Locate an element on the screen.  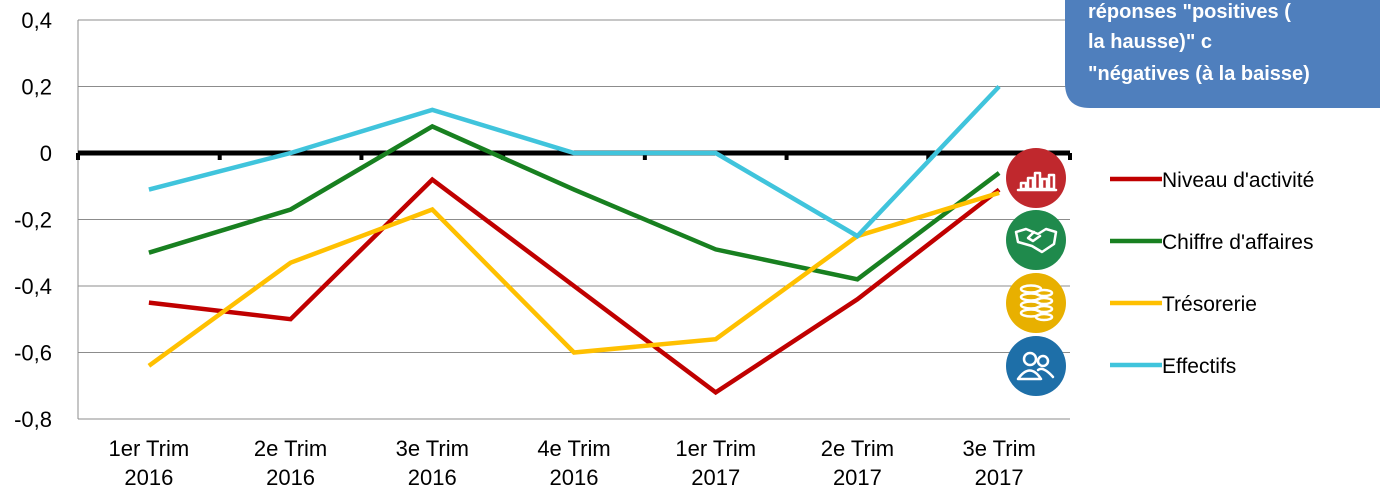
y-tick-label: -0,8 is located at coordinates (33, 419).